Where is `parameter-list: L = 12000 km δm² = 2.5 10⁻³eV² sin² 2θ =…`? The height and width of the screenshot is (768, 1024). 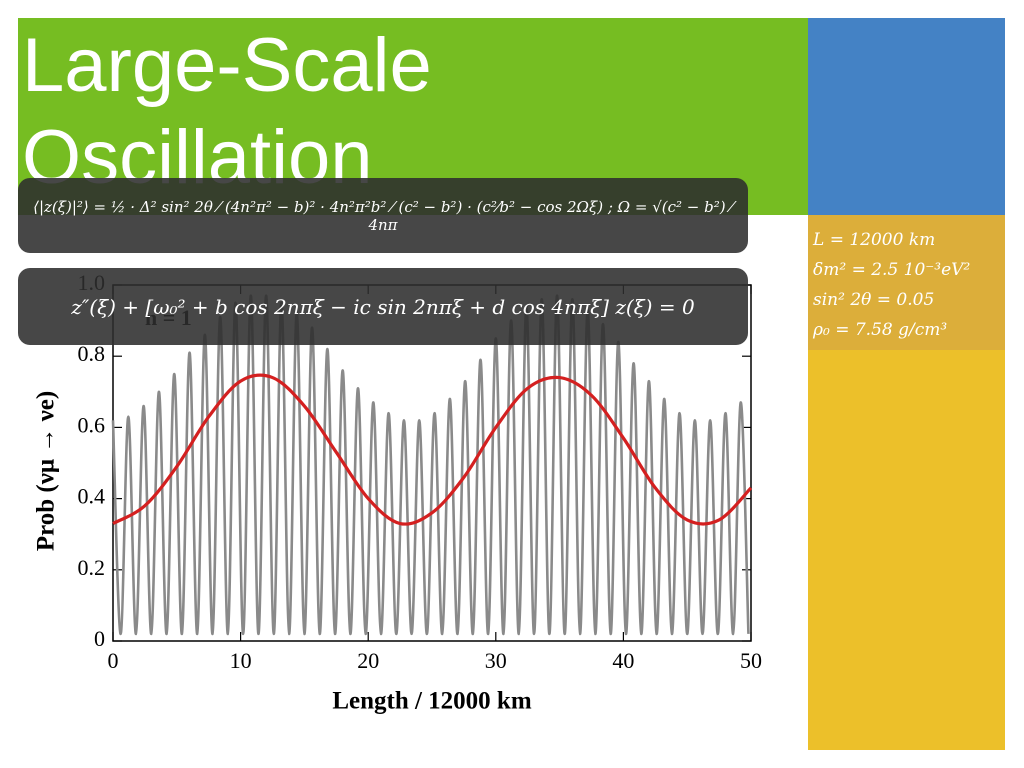
parameter-list: L = 12000 km δm² = 2.5 10⁻³eV² sin² 2θ =… is located at coordinates (891, 285).